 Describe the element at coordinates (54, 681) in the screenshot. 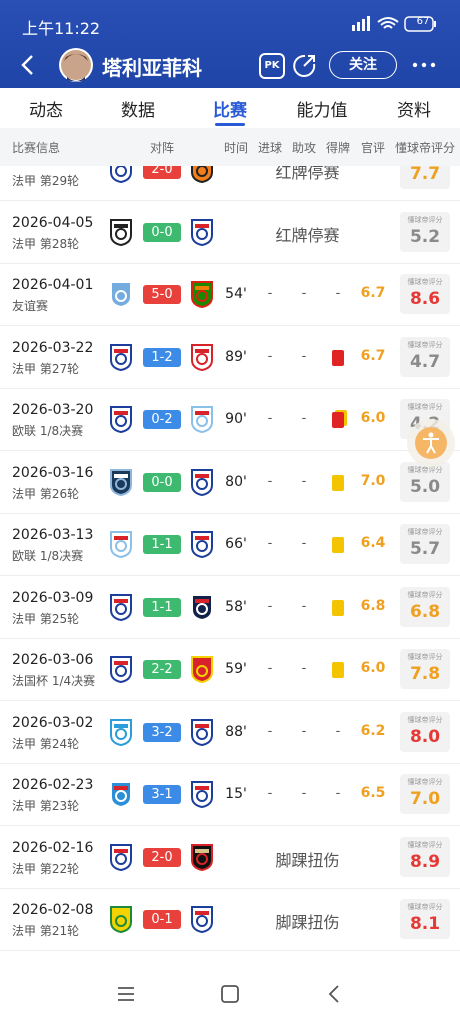

I see `competition: 法国杯 1/4决赛` at that location.